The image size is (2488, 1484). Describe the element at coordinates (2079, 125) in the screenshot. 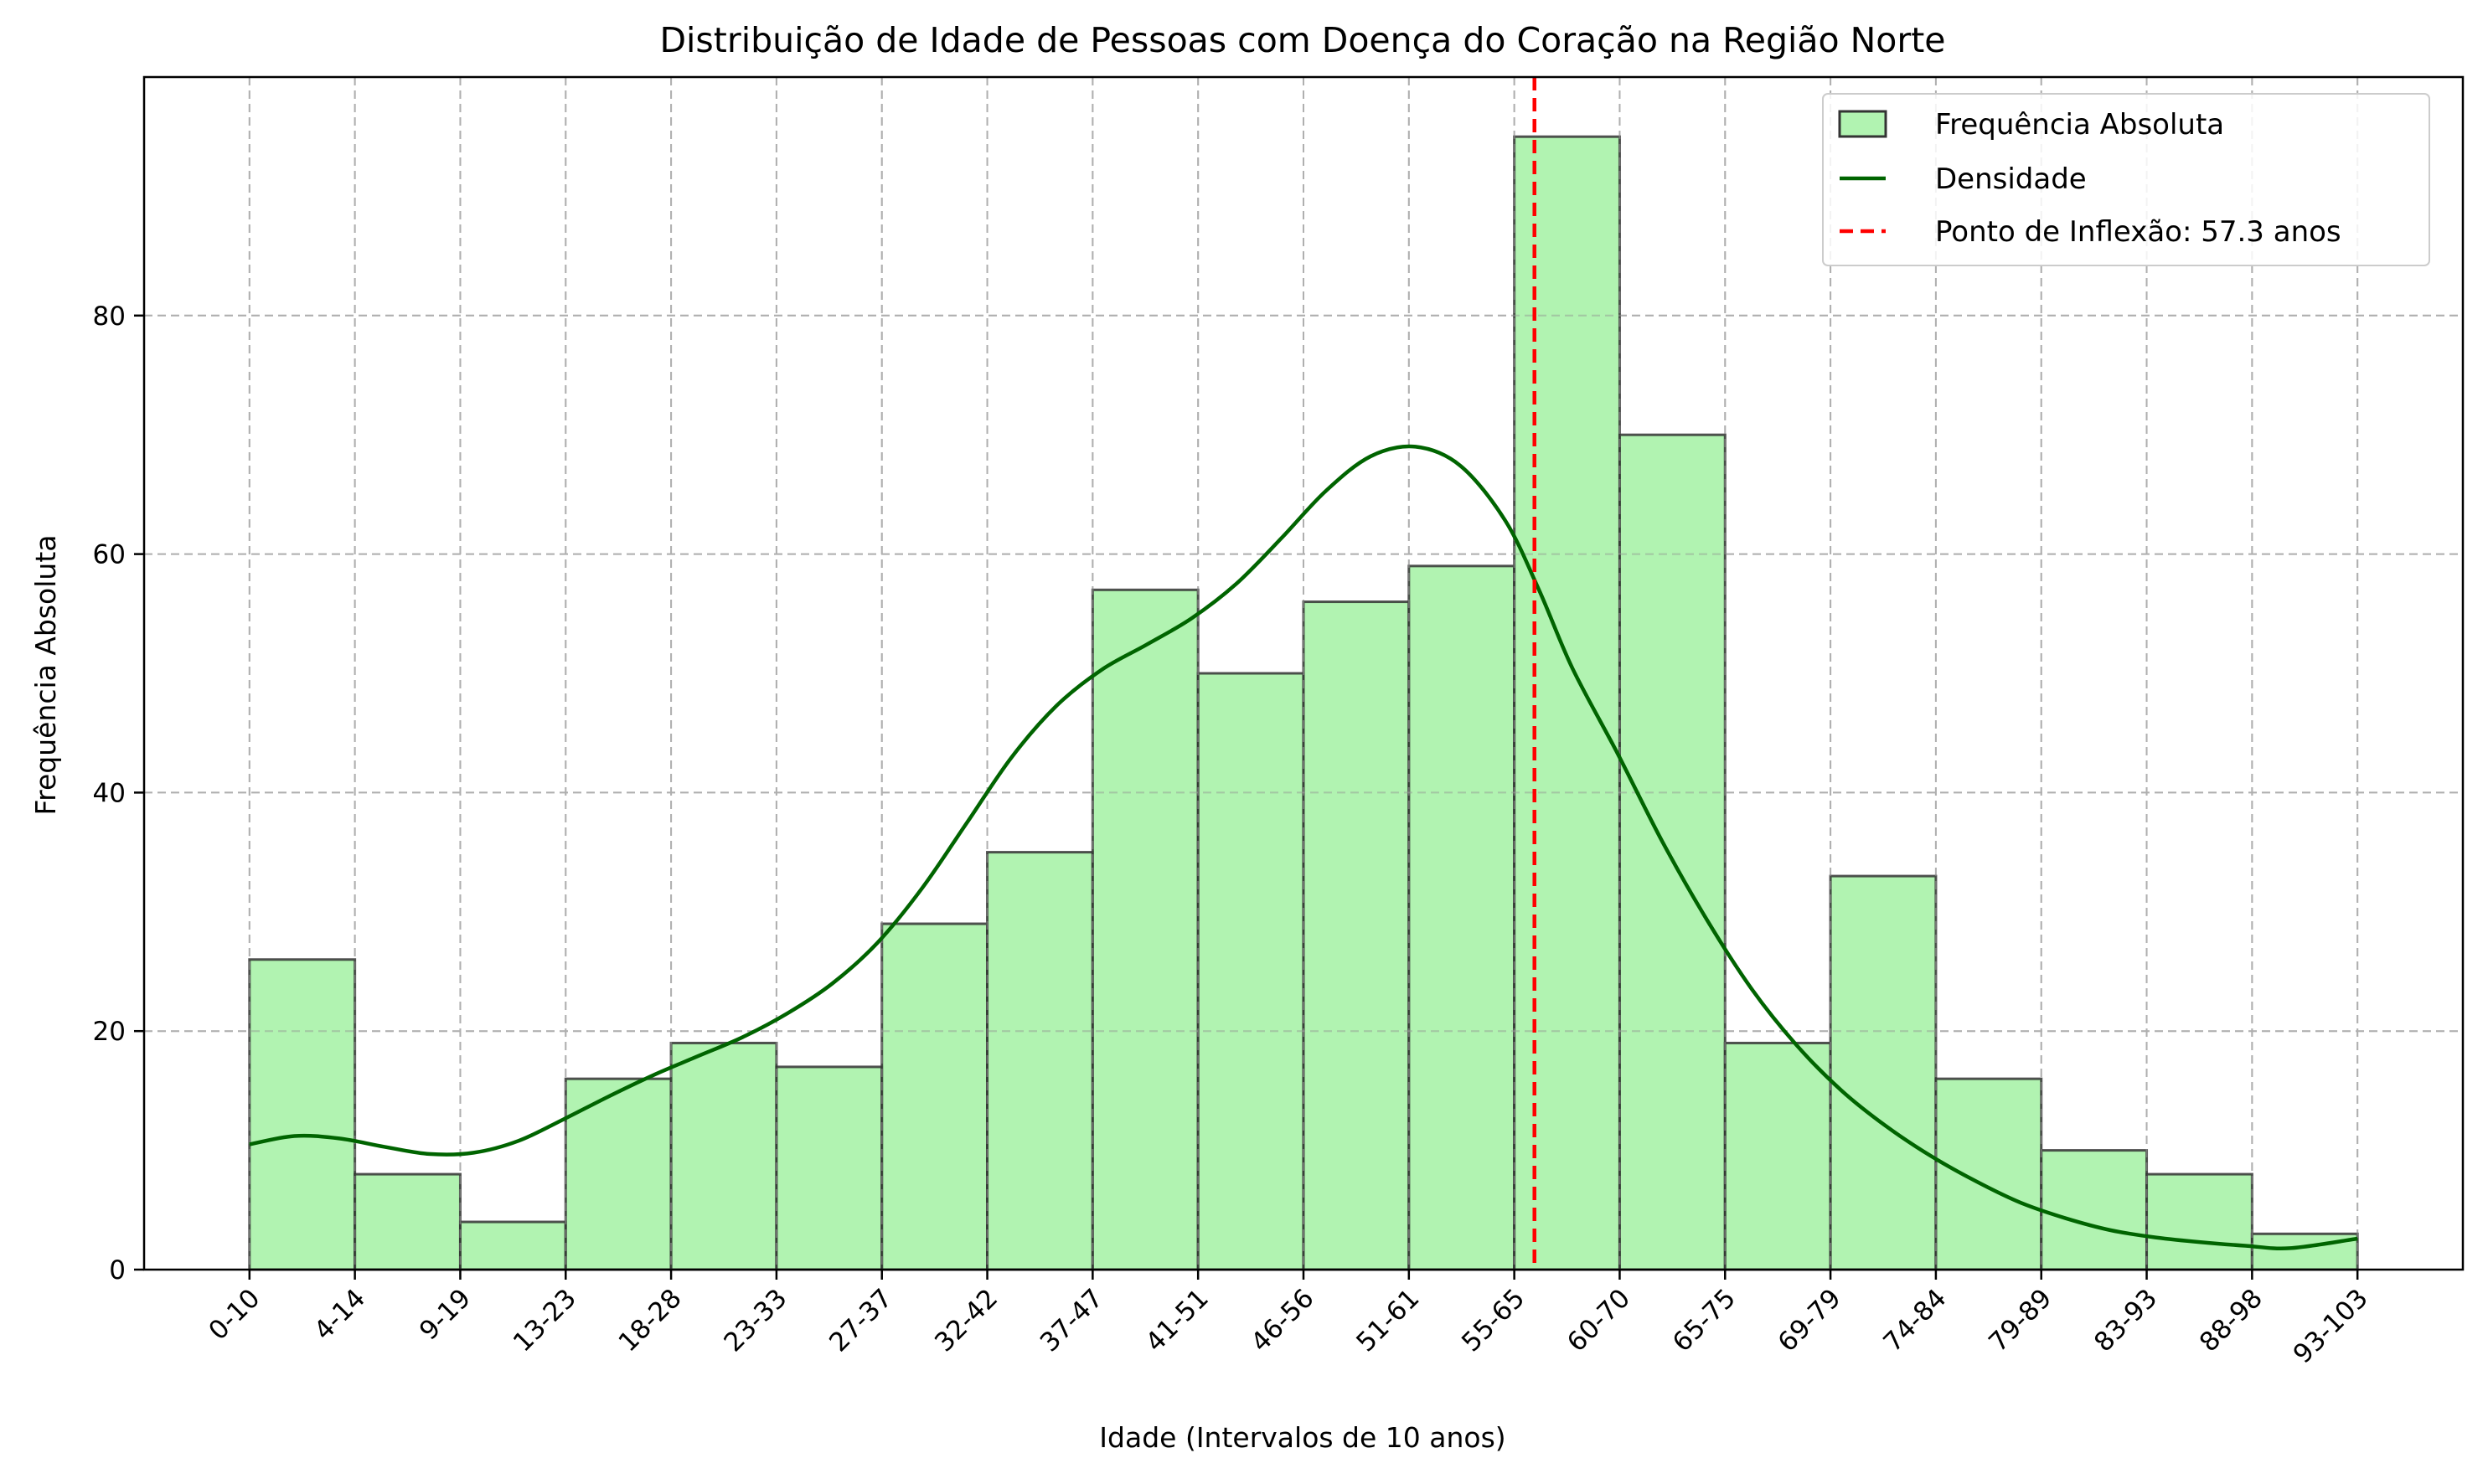

I see `legend-label-bars: Frequência Absoluta` at that location.